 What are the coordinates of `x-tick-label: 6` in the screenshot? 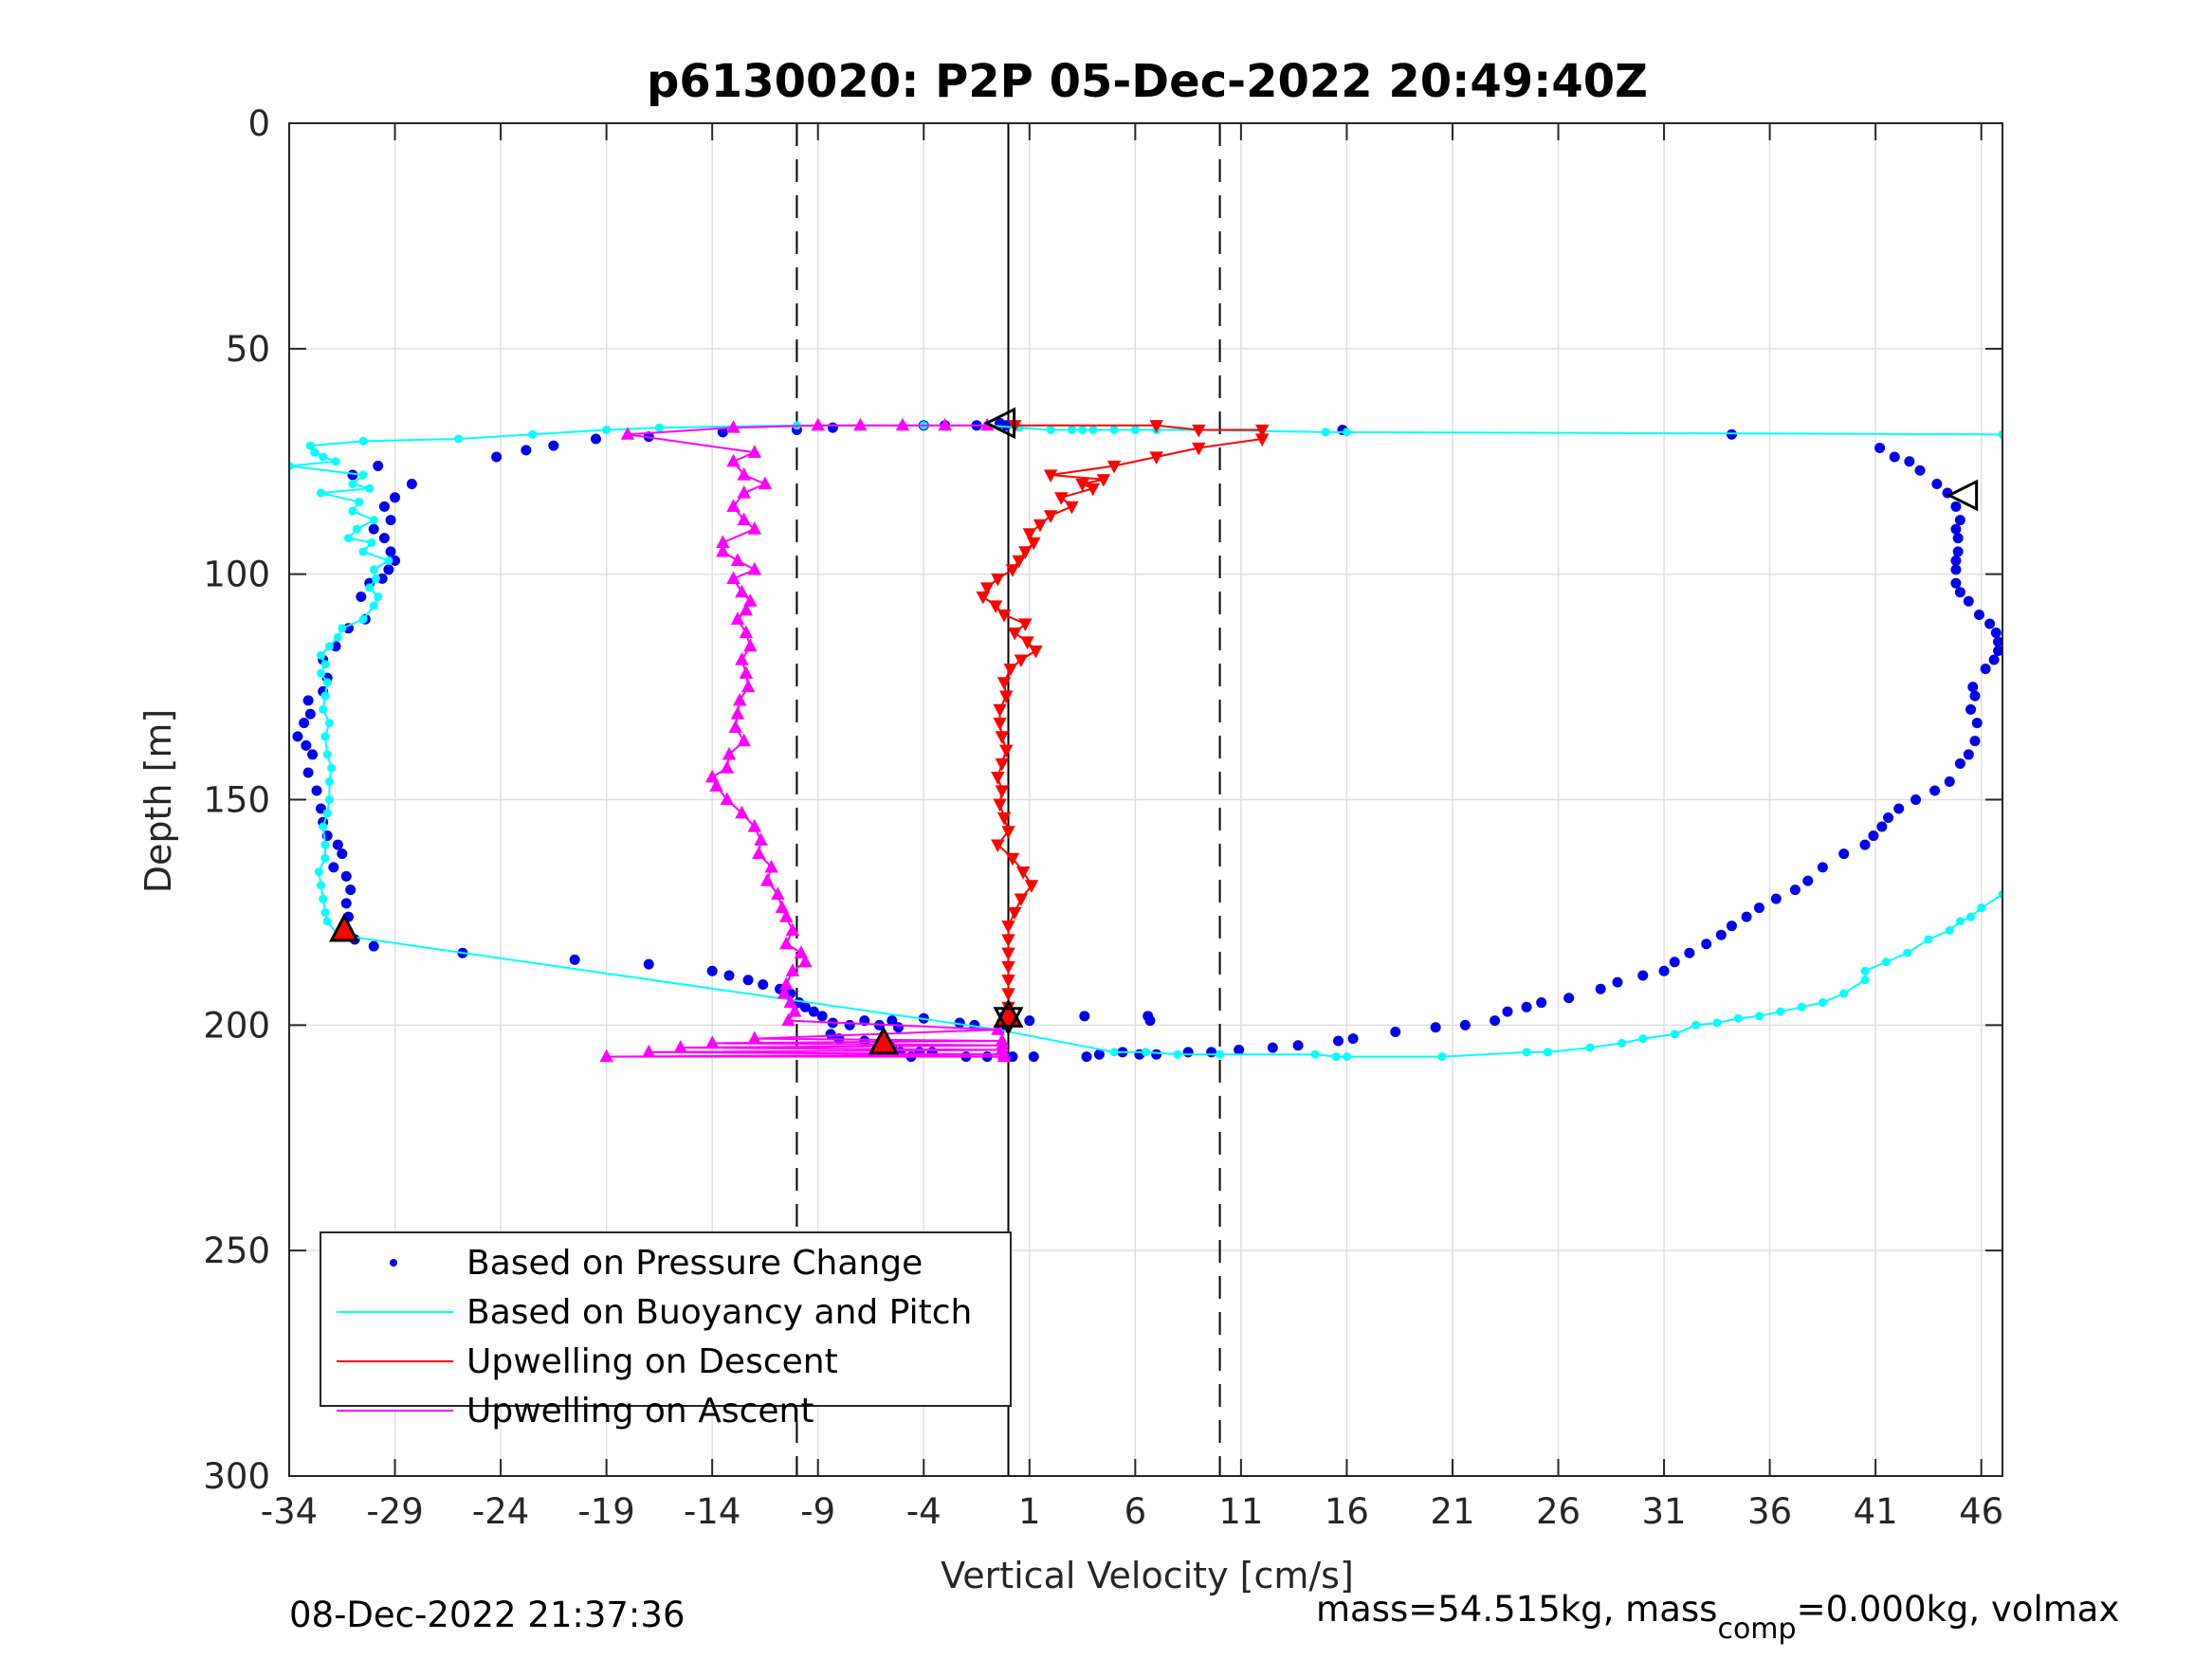 It's located at (1135, 1511).